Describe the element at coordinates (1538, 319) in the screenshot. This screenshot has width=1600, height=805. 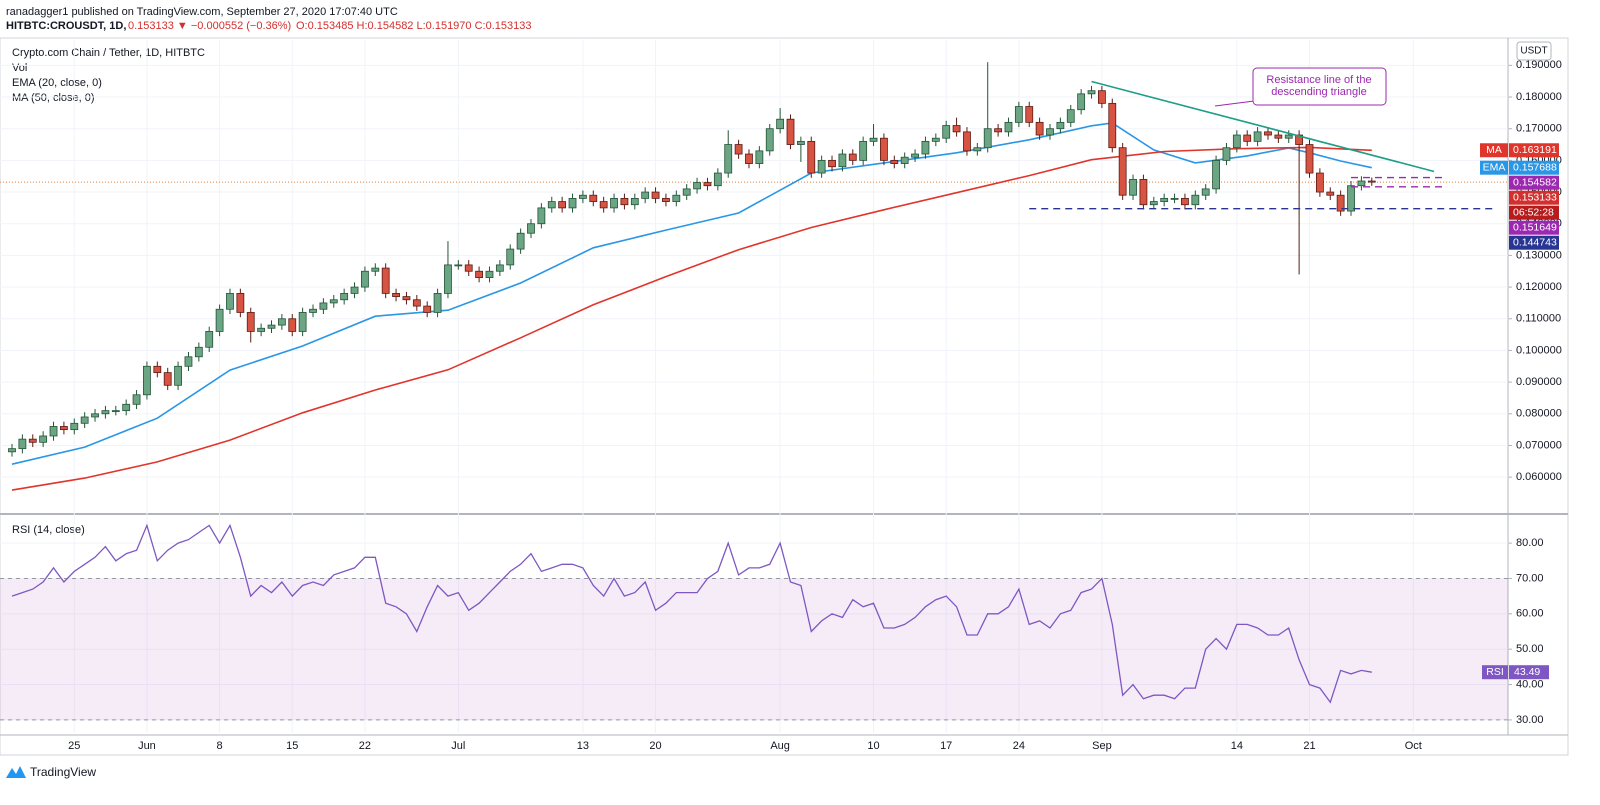
I see `y-tick-label: 0.110000` at that location.